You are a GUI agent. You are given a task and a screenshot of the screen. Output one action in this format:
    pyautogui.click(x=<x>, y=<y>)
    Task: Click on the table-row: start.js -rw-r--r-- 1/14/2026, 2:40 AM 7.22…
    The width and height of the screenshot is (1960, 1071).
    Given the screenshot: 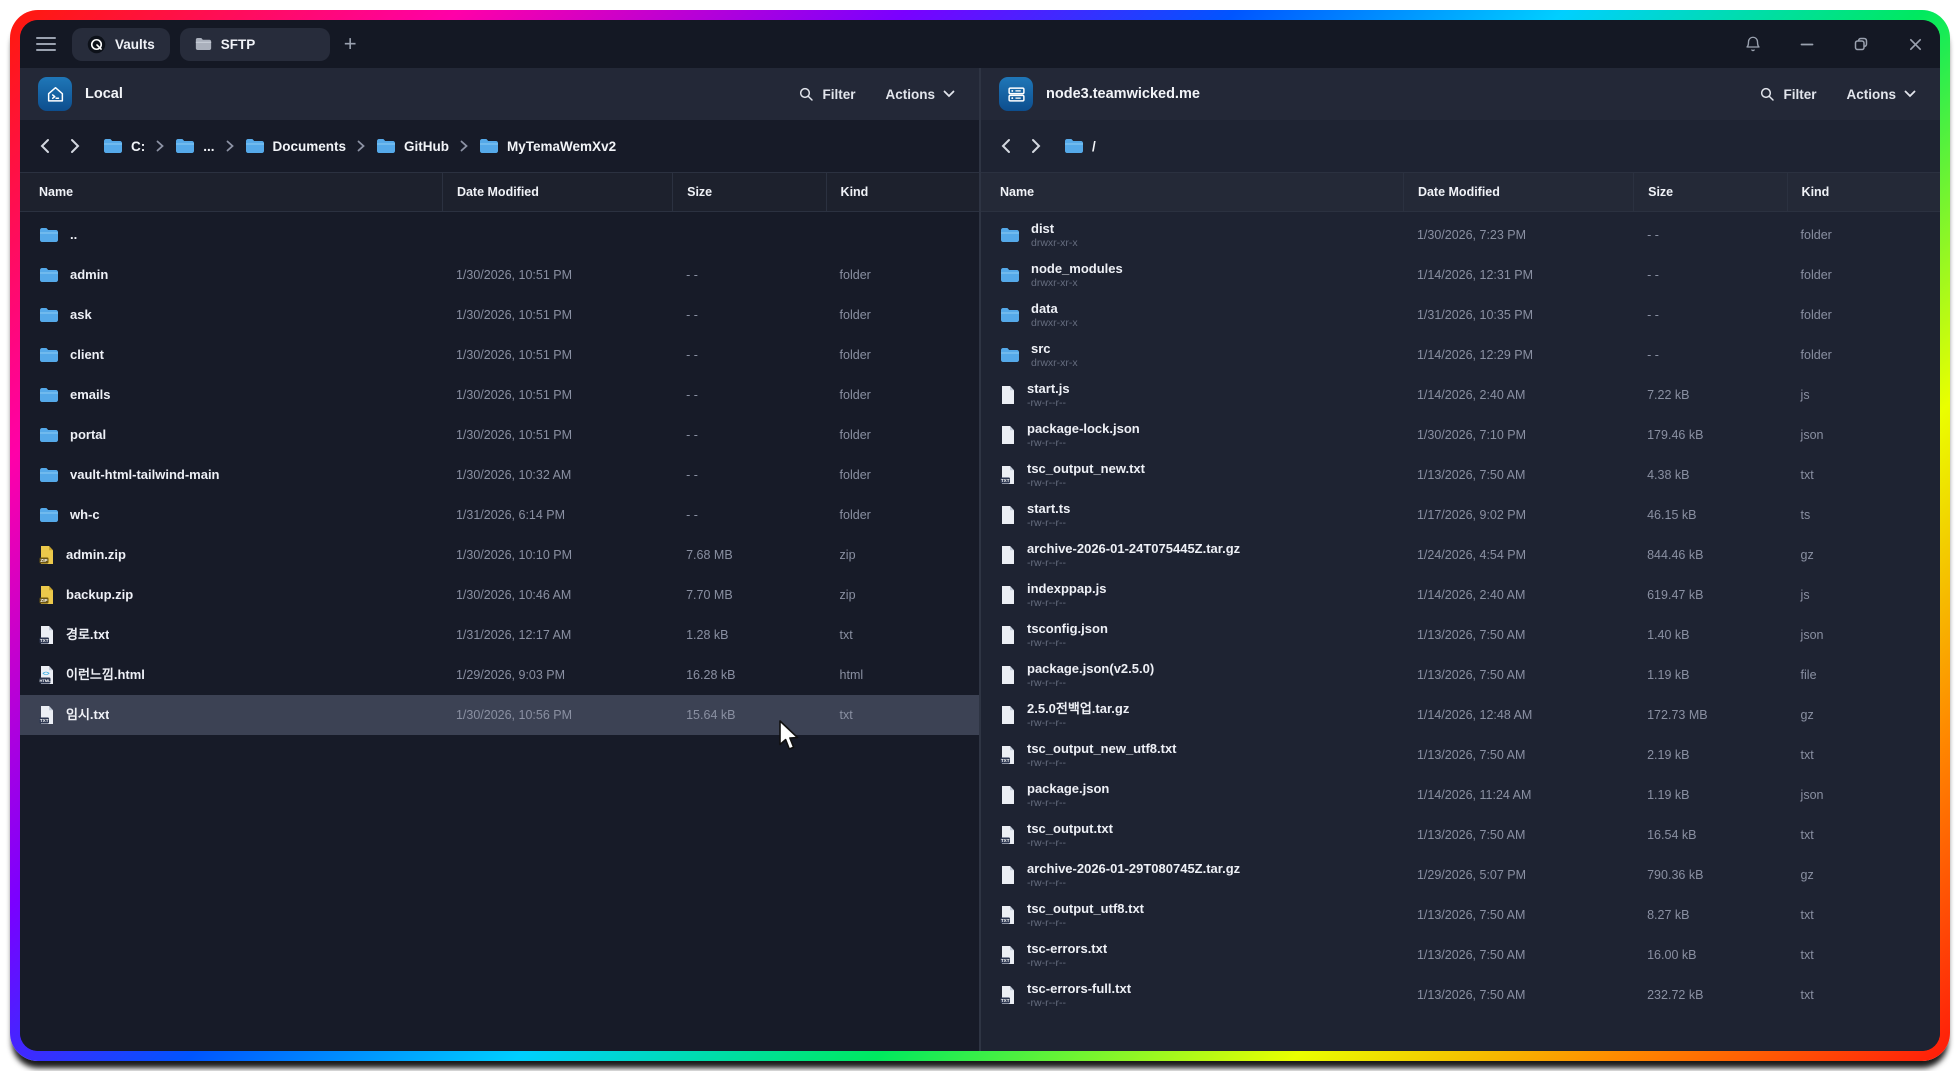 What is the action you would take?
    pyautogui.click(x=1460, y=395)
    